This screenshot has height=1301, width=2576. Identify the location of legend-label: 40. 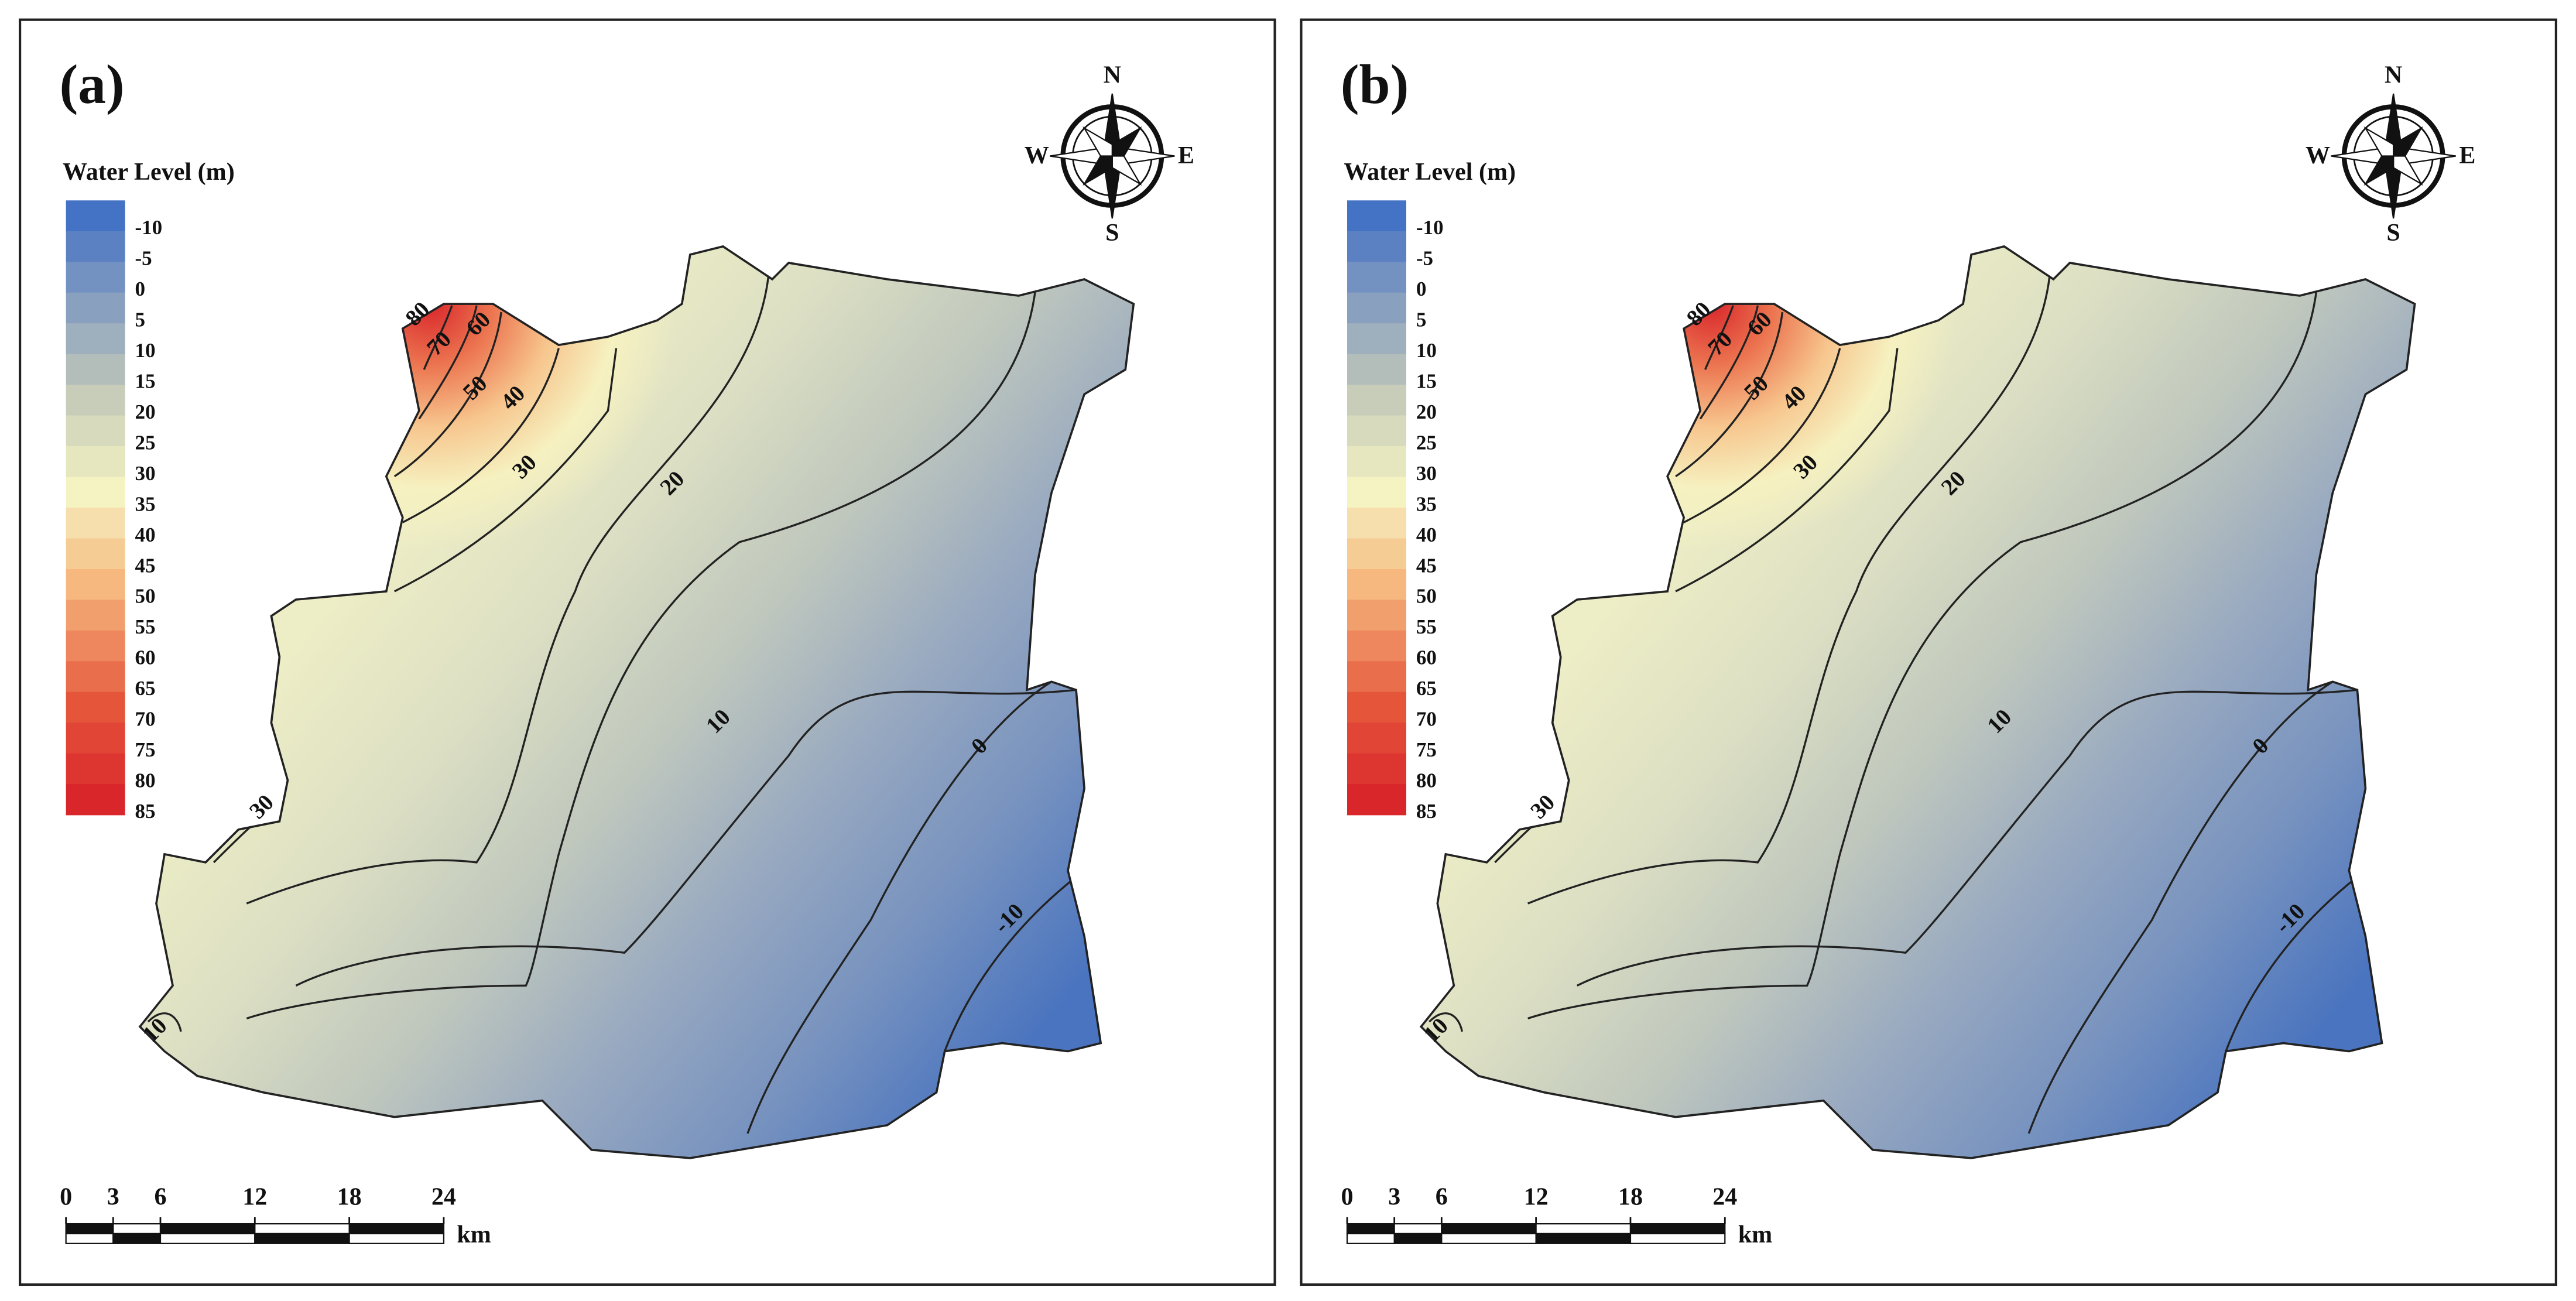
(145, 534).